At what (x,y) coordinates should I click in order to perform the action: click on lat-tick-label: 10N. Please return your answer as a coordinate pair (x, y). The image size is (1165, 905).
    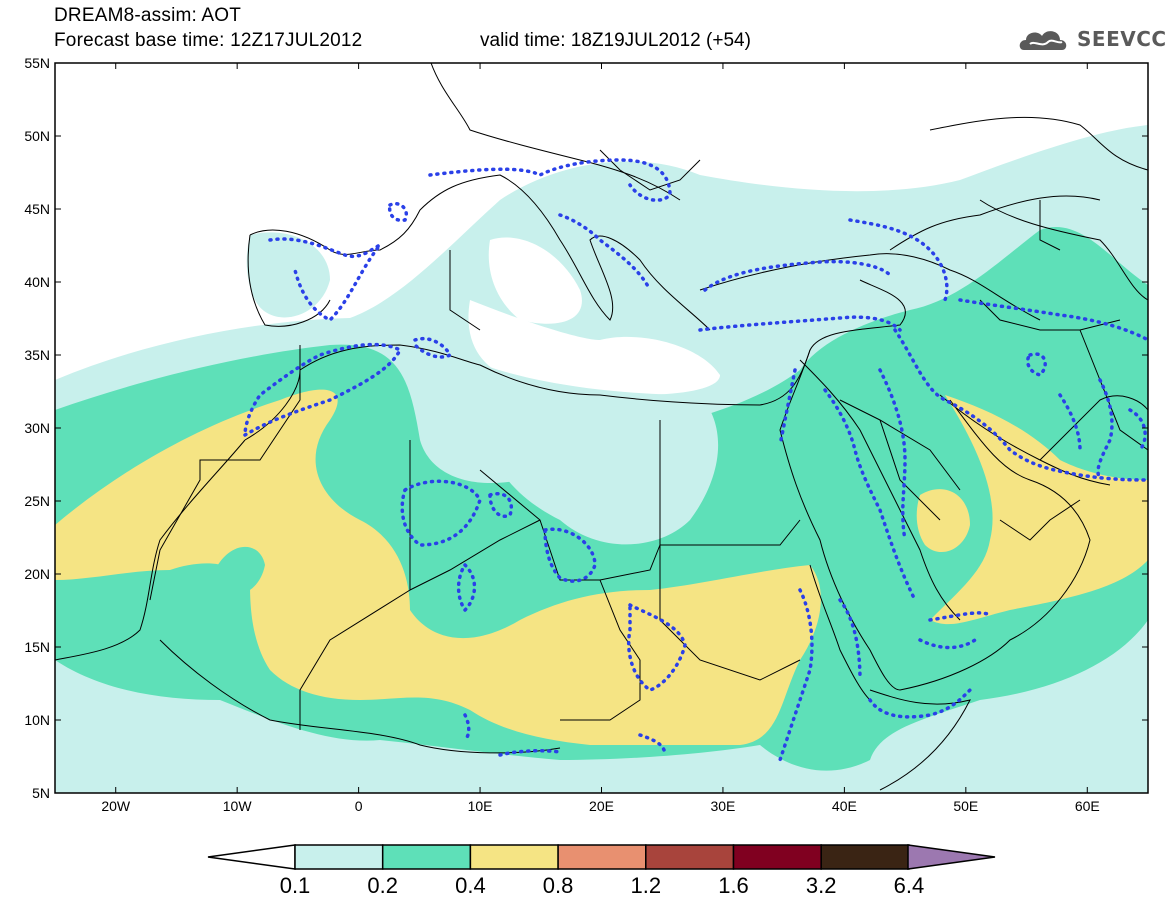
    Looking at the image, I should click on (37, 720).